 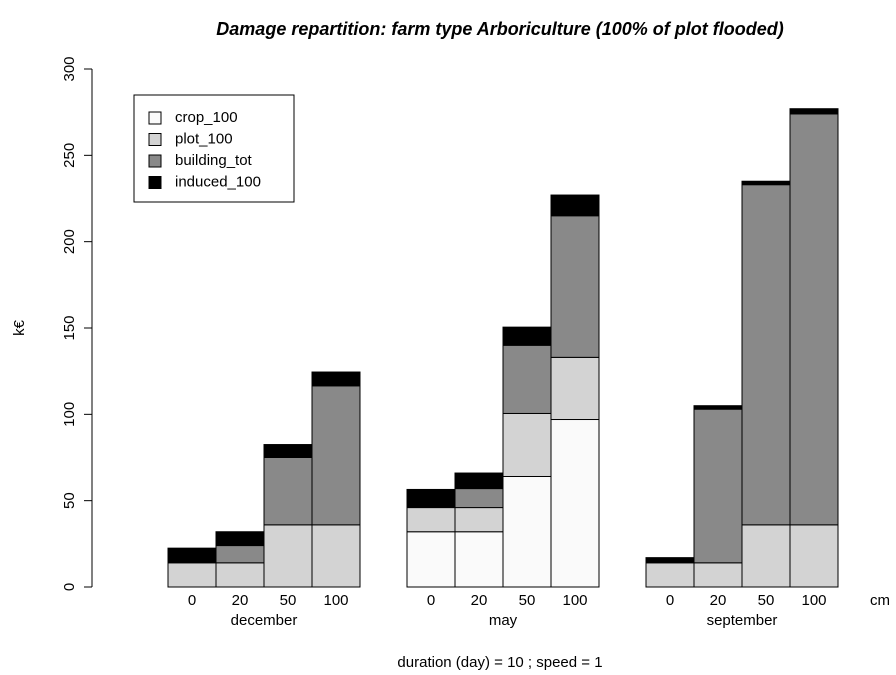 What do you see at coordinates (880, 600) in the screenshot?
I see `x-unit-label: cm` at bounding box center [880, 600].